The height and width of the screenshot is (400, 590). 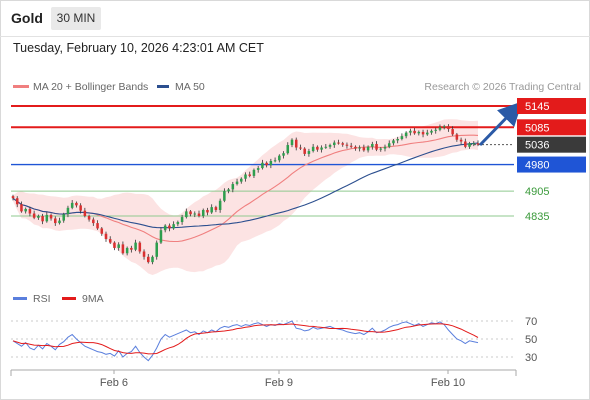 I want to click on rsi-ma-line, so click(x=245, y=339).